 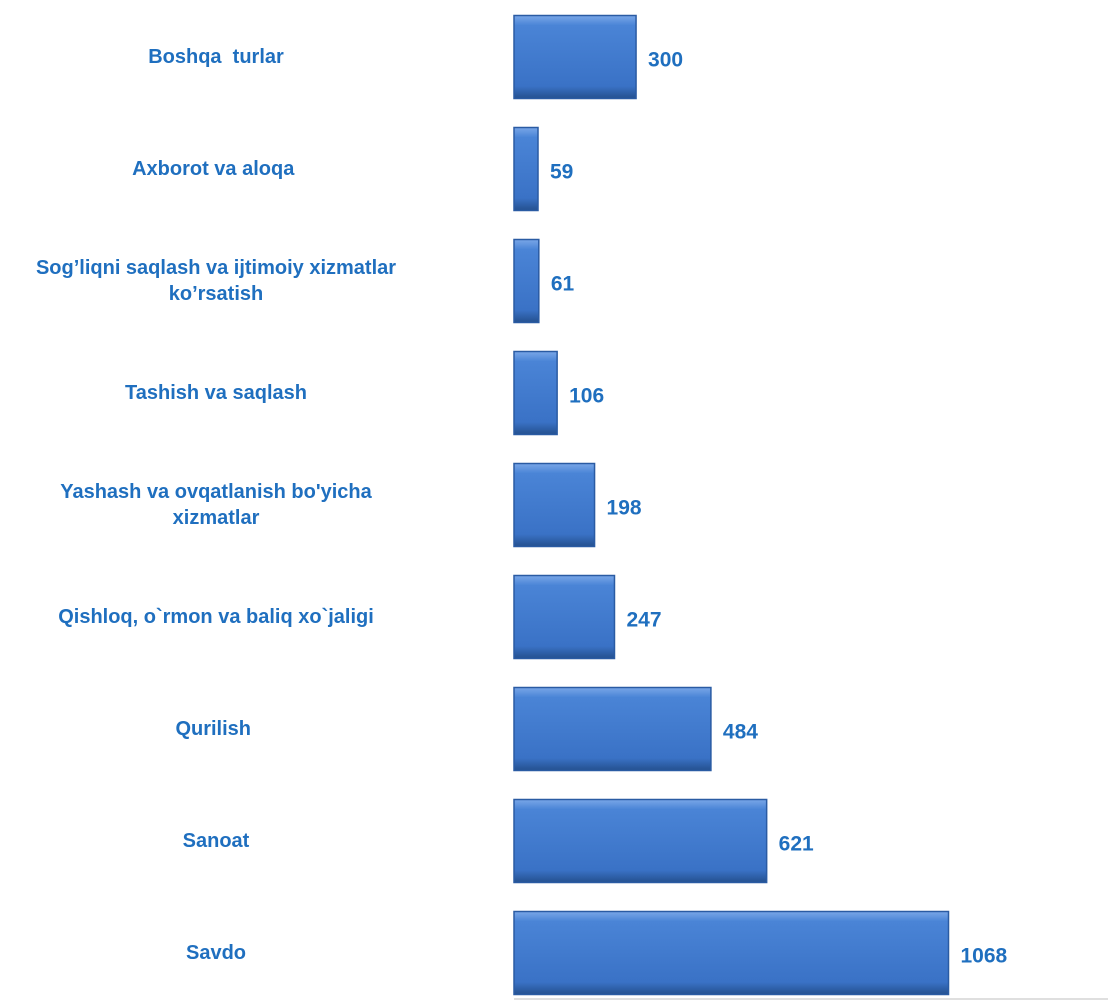 What do you see at coordinates (796, 844) in the screenshot?
I see `value-label: 621` at bounding box center [796, 844].